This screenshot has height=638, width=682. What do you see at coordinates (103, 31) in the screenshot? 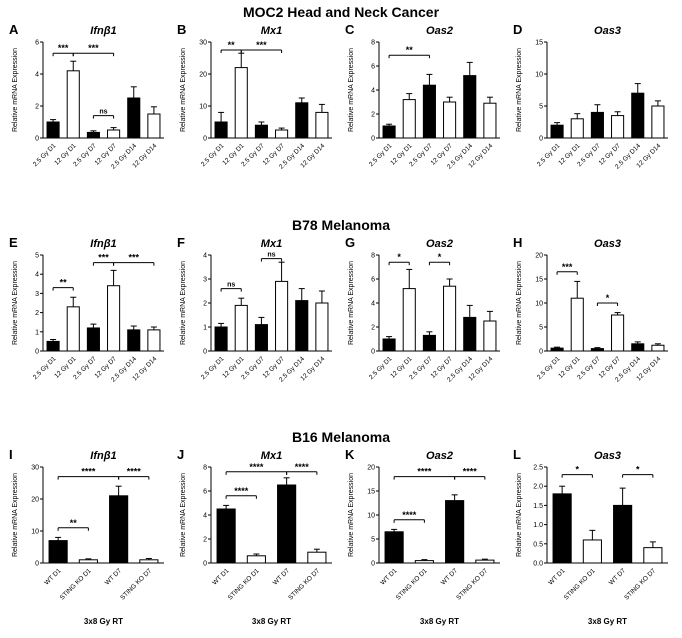
I see `chart-title: Ifnβ1` at bounding box center [103, 31].